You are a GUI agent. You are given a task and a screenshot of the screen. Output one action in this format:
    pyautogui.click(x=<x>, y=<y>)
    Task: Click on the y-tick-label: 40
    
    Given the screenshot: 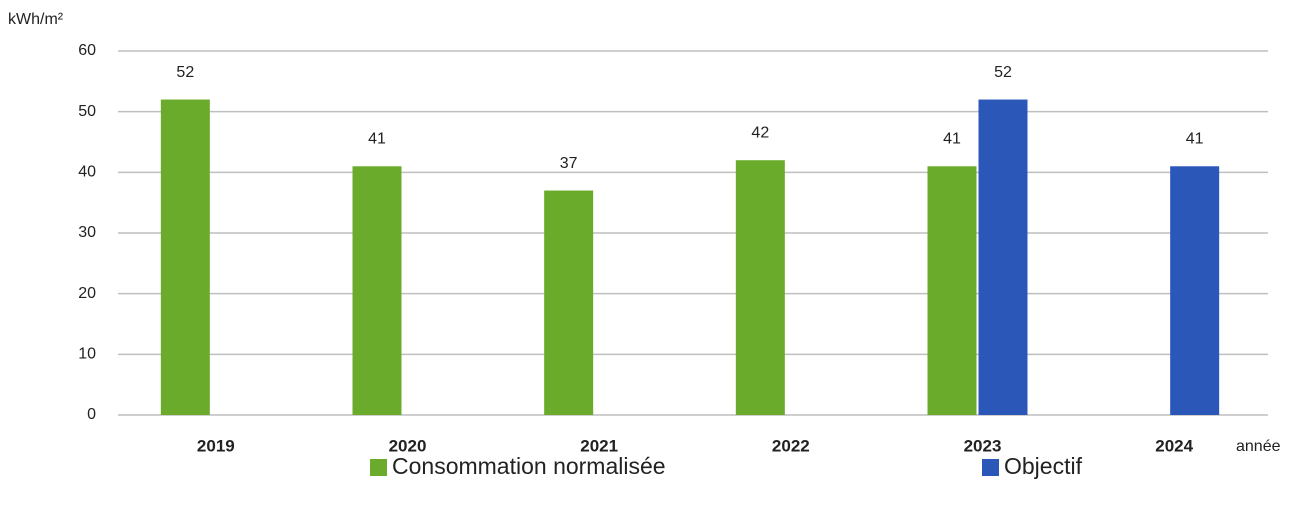 What is the action you would take?
    pyautogui.click(x=87, y=172)
    